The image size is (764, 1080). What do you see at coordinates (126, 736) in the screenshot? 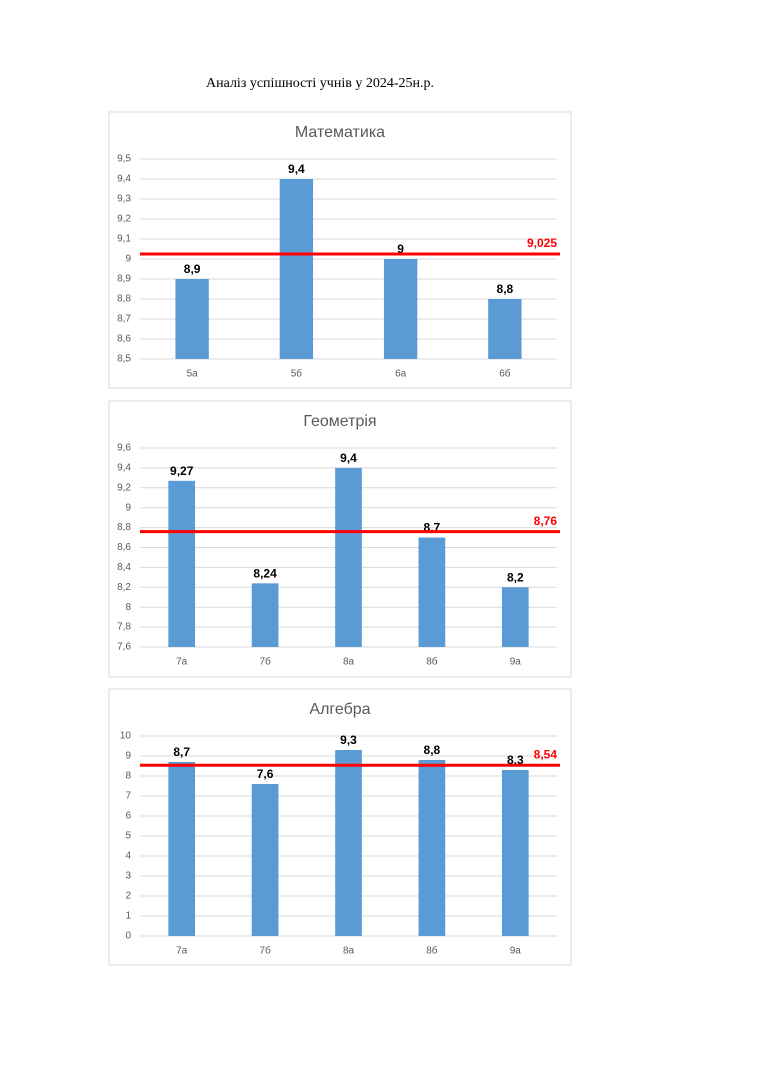
I see `y-tick-label: 10` at bounding box center [126, 736].